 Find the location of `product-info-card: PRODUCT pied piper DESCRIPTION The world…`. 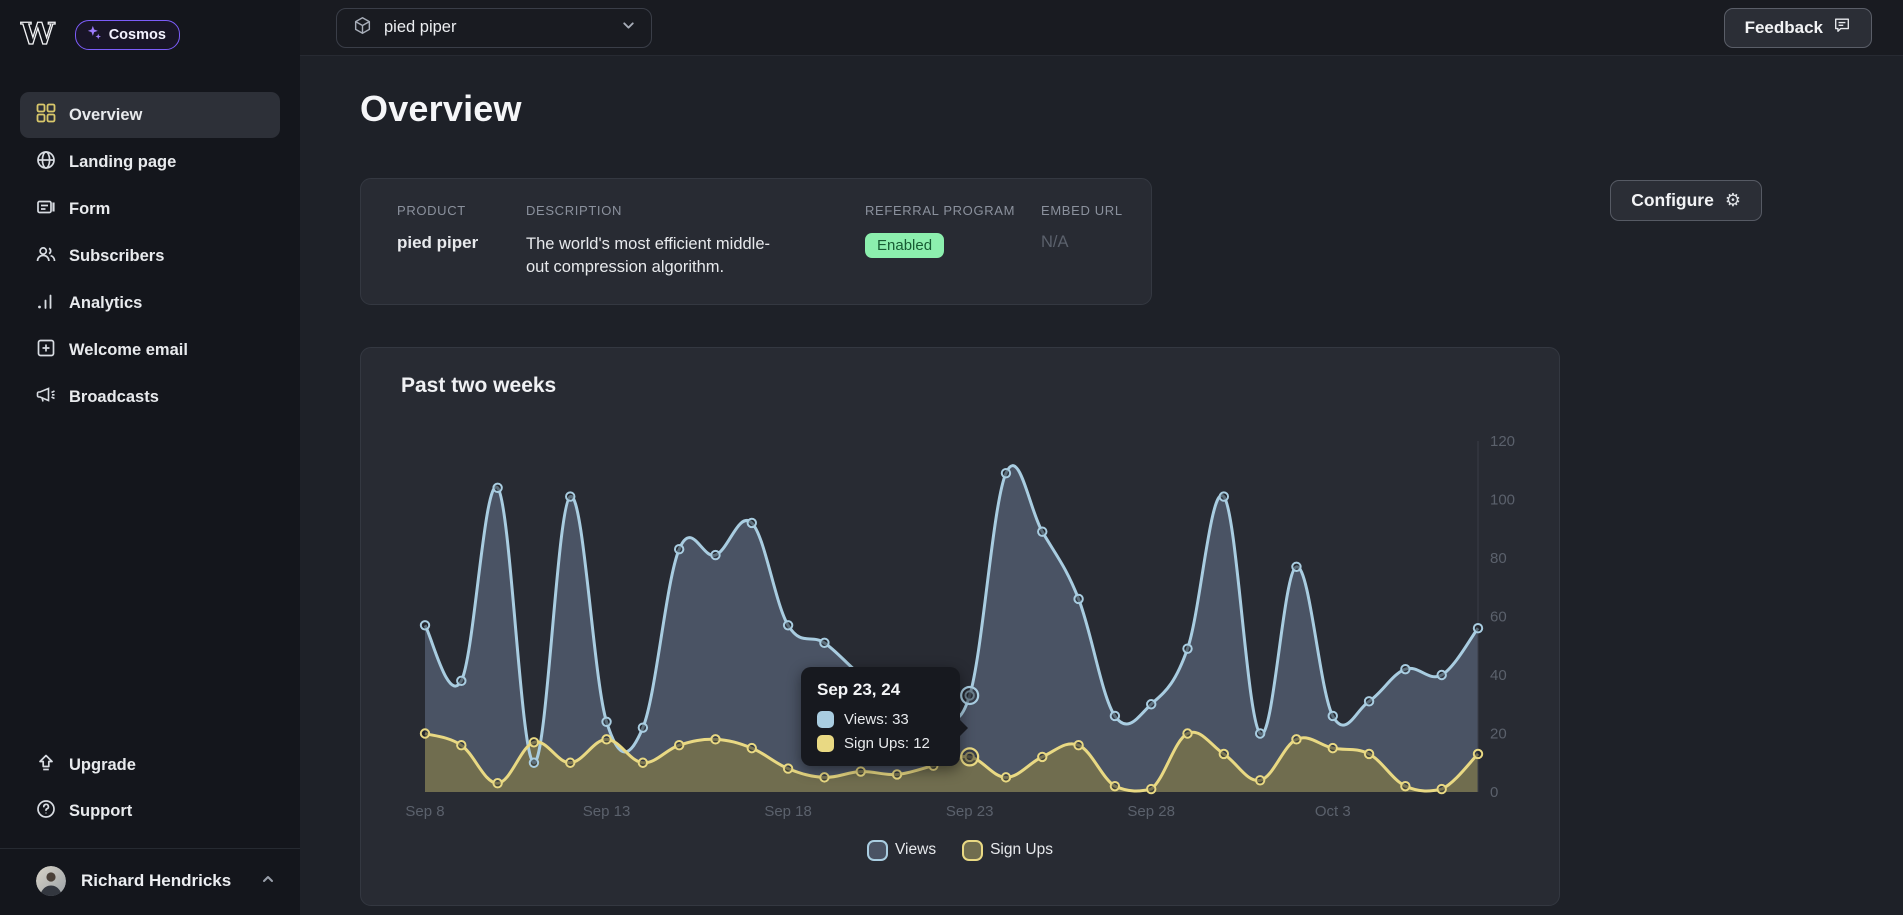

product-info-card: PRODUCT pied piper DESCRIPTION The world… is located at coordinates (756, 241).